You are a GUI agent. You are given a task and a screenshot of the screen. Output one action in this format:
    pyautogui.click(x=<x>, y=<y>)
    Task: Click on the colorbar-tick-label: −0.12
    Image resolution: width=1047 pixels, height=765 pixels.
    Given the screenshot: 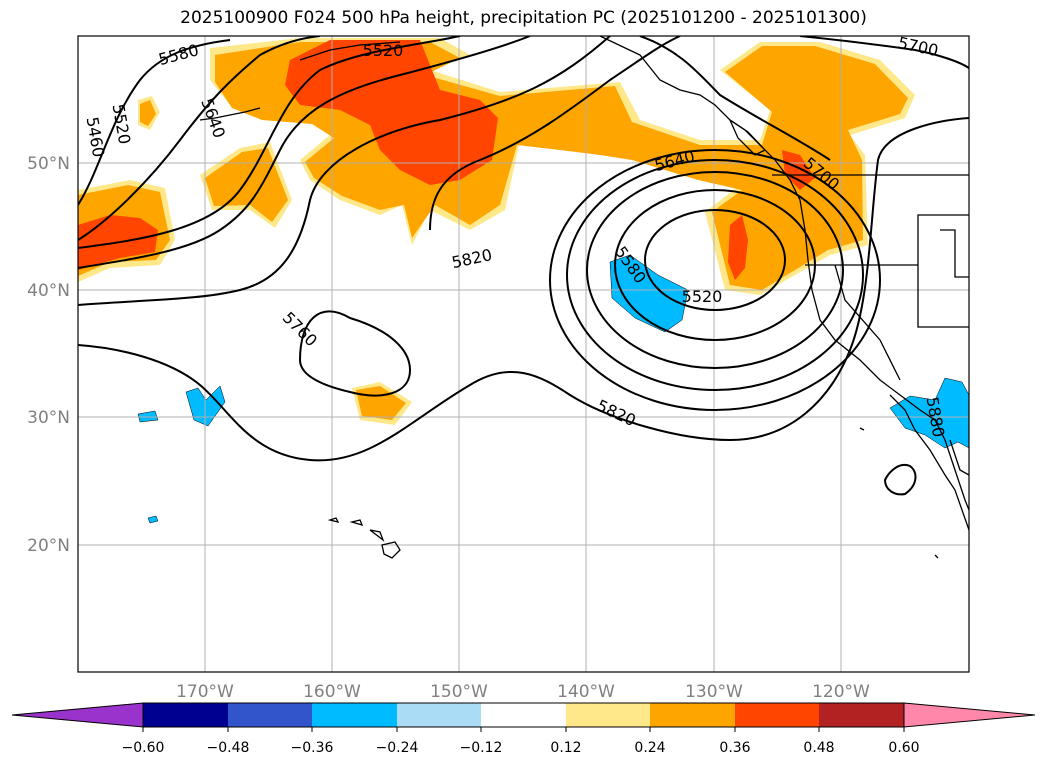 What is the action you would take?
    pyautogui.click(x=481, y=748)
    